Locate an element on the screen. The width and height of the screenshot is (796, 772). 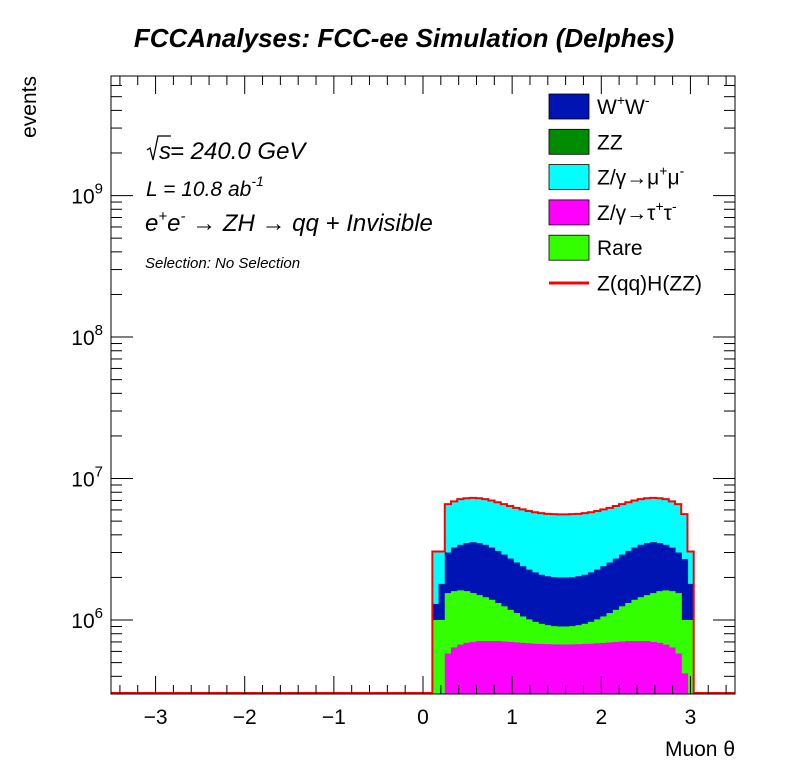
x-tick-label: 2 is located at coordinates (601, 717).